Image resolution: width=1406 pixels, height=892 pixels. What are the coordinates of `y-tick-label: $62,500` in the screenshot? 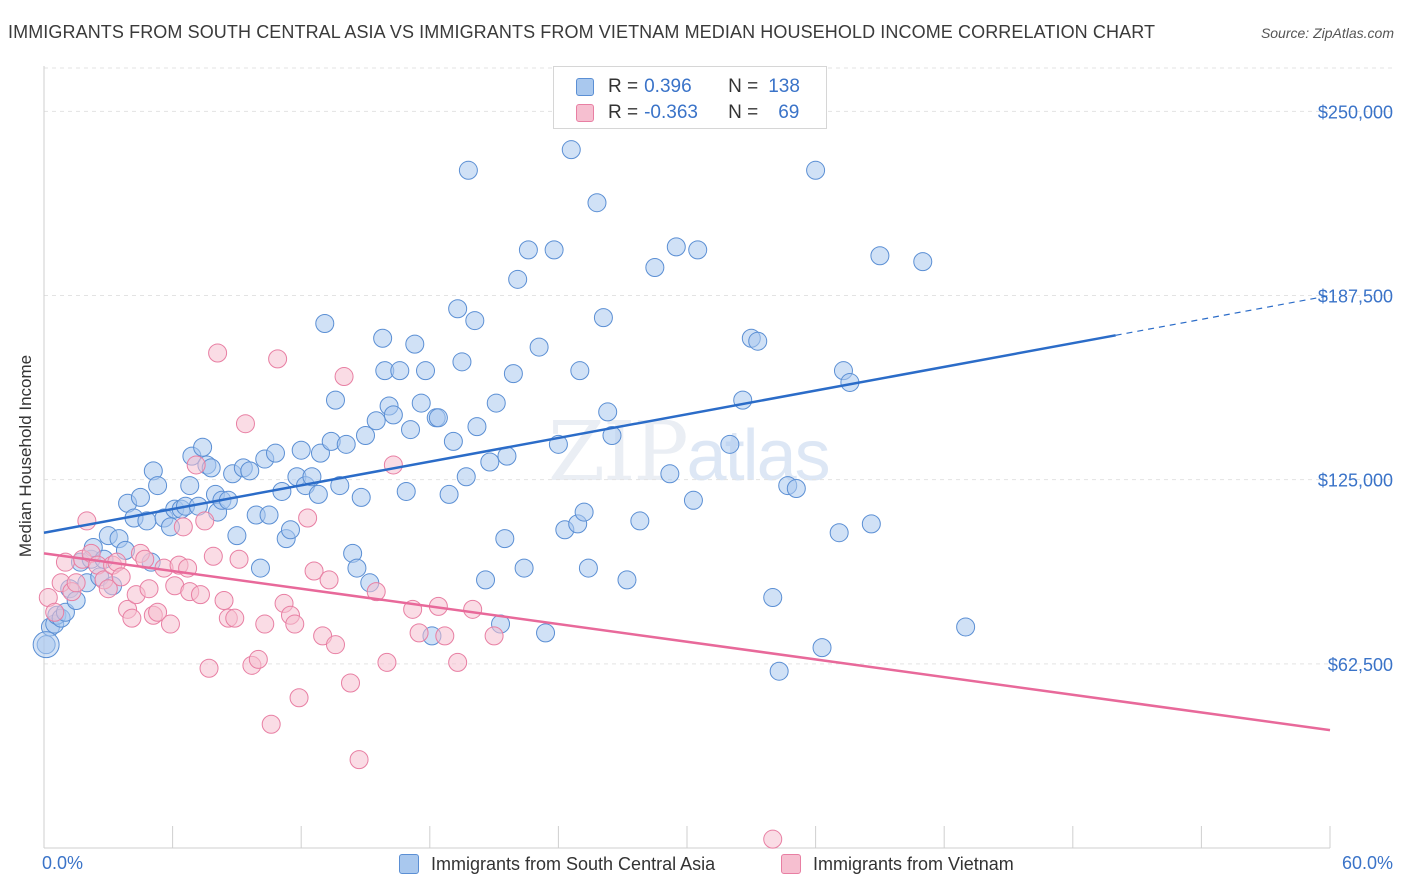 It's located at (1360, 665).